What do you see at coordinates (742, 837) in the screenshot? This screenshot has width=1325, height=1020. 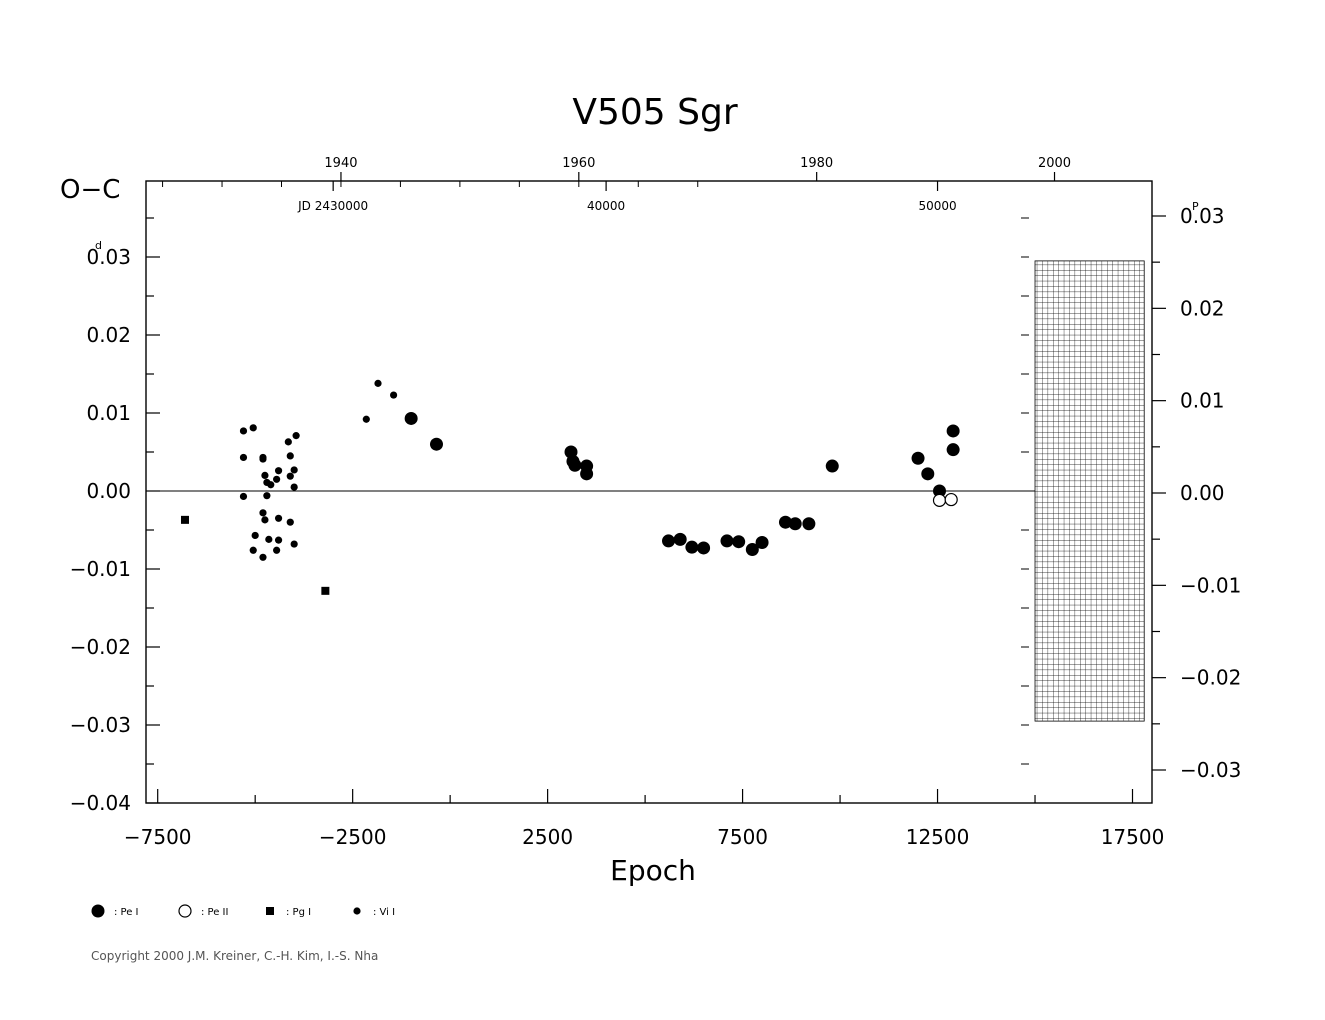 I see `x-tick-label: 7500` at bounding box center [742, 837].